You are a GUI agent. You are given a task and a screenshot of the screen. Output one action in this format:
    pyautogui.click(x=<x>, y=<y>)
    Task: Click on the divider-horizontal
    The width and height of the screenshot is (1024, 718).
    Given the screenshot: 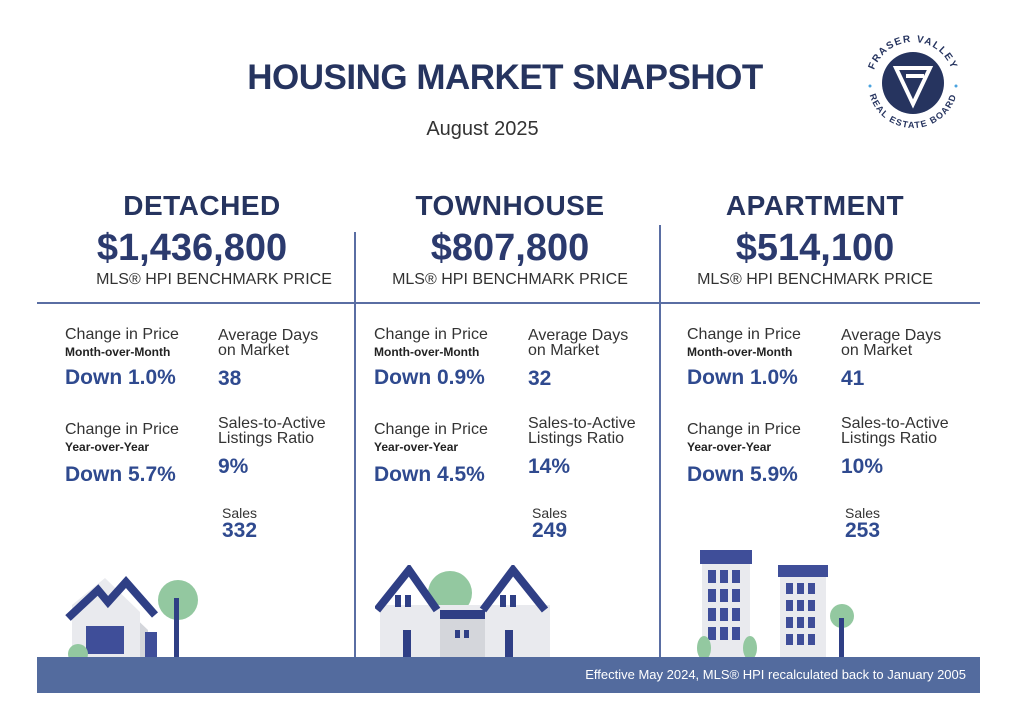 What is the action you would take?
    pyautogui.click(x=508, y=303)
    